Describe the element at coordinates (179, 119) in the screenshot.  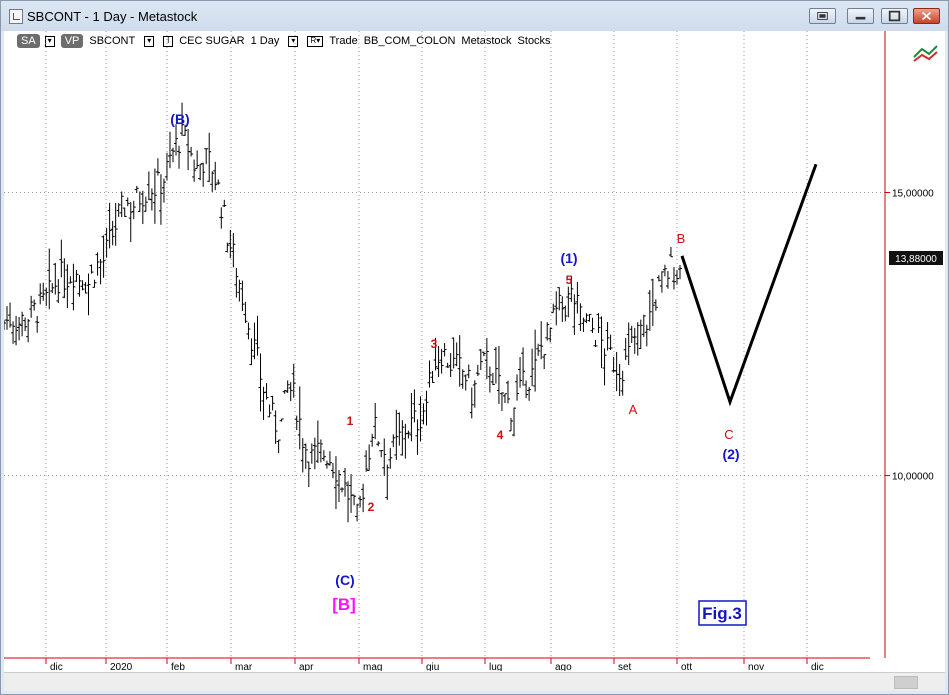
I see `wave-label-b-paren: (B)` at that location.